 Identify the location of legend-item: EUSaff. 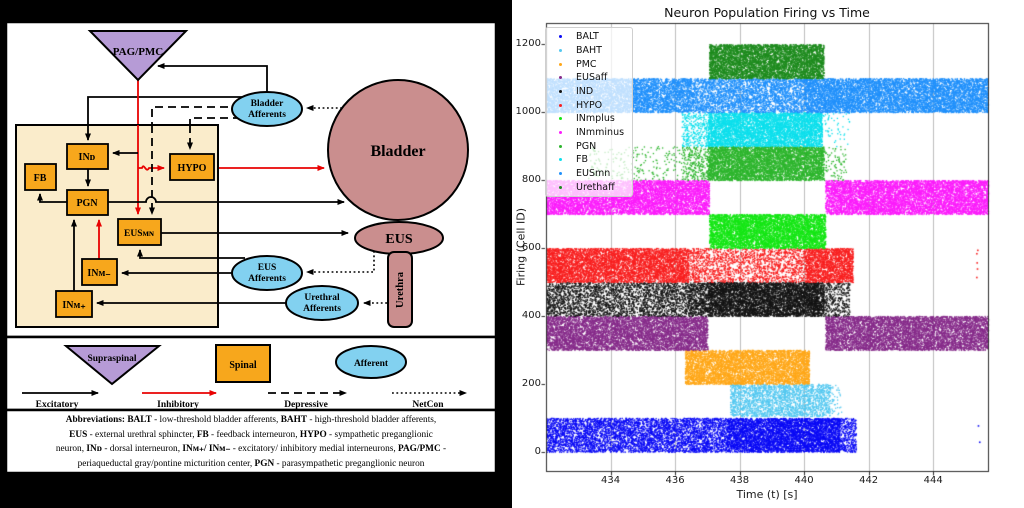
(589, 77).